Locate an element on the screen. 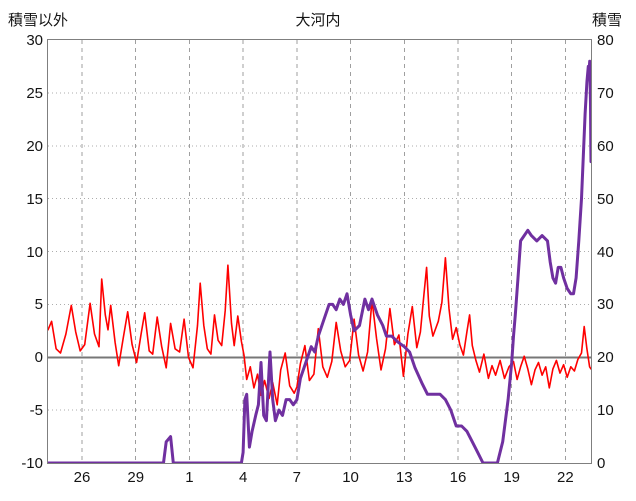  y-left-tick-label: 0 is located at coordinates (38, 358).